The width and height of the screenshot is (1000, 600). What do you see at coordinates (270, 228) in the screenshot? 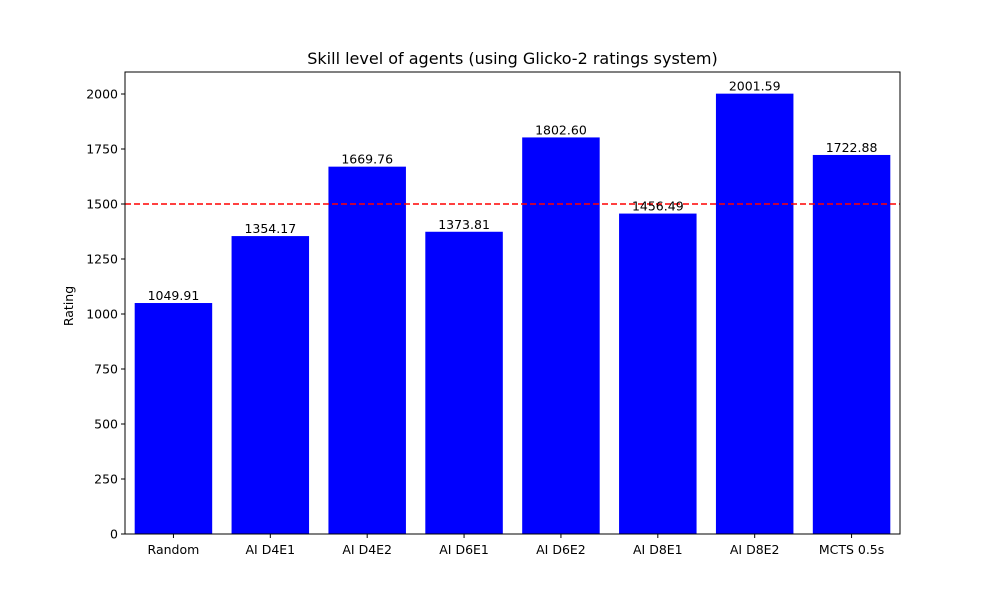
I see `bar-value-label: 1354.17` at bounding box center [270, 228].